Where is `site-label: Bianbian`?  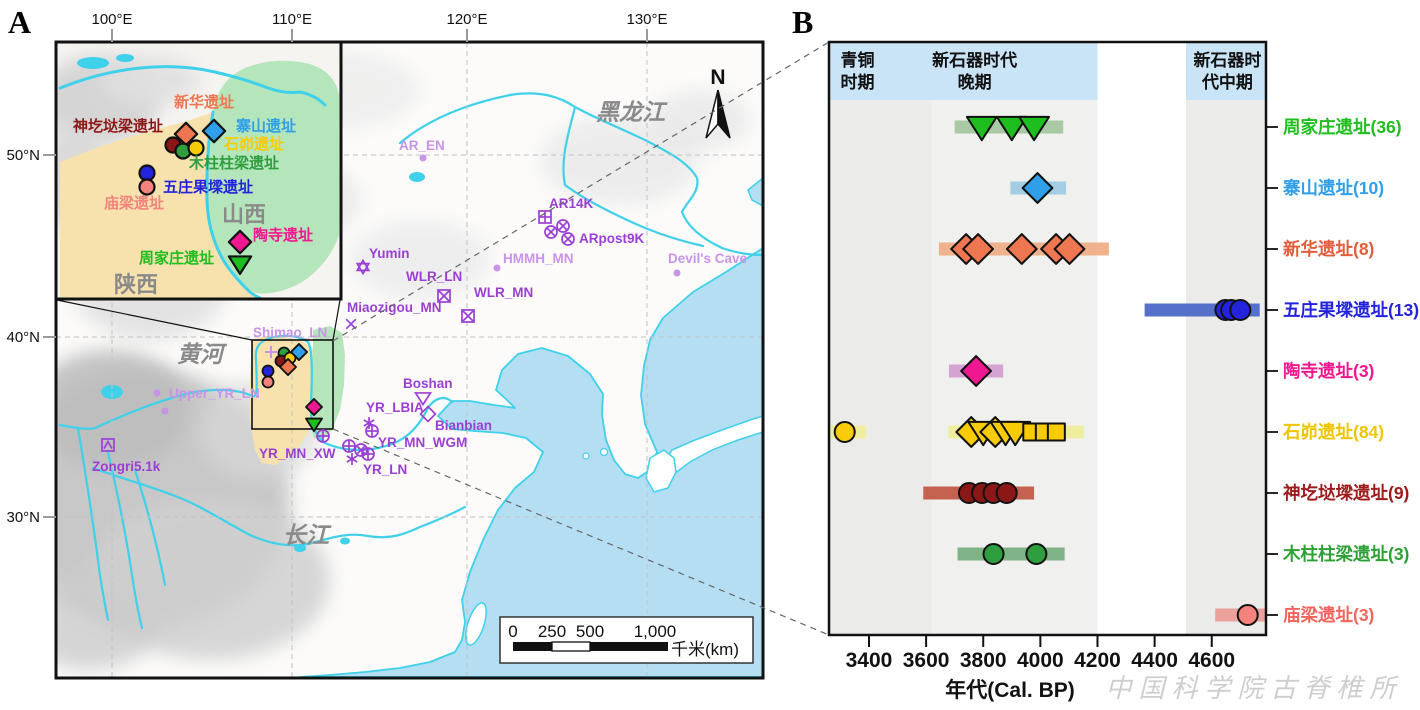 site-label: Bianbian is located at coordinates (463, 425).